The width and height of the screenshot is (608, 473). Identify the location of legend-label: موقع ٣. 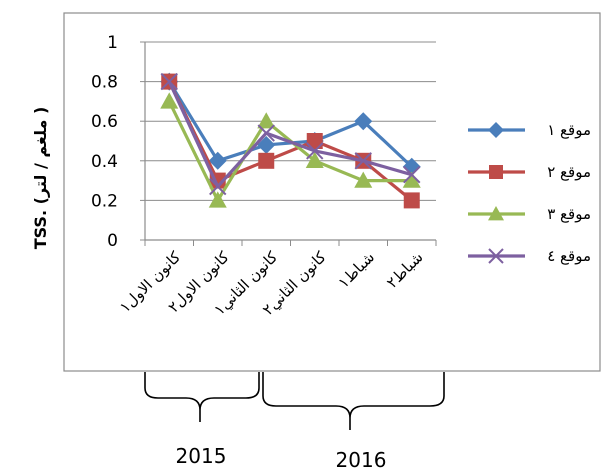
(569, 214).